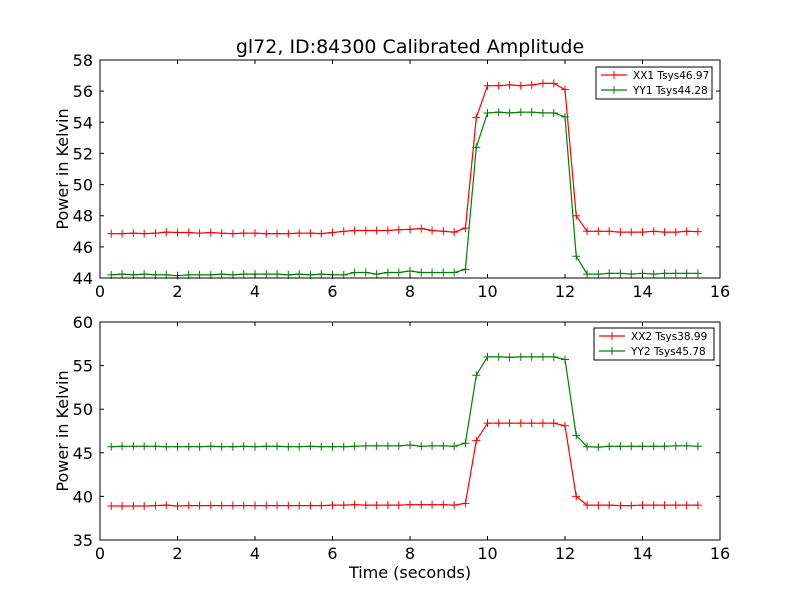 The width and height of the screenshot is (800, 600). What do you see at coordinates (83, 185) in the screenshot?
I see `panel-1-y-tick-label: 50` at bounding box center [83, 185].